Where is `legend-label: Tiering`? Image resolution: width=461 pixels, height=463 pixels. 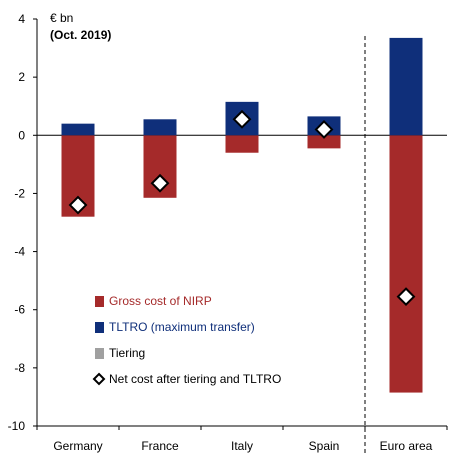
legend-label: Tiering is located at coordinates (127, 353).